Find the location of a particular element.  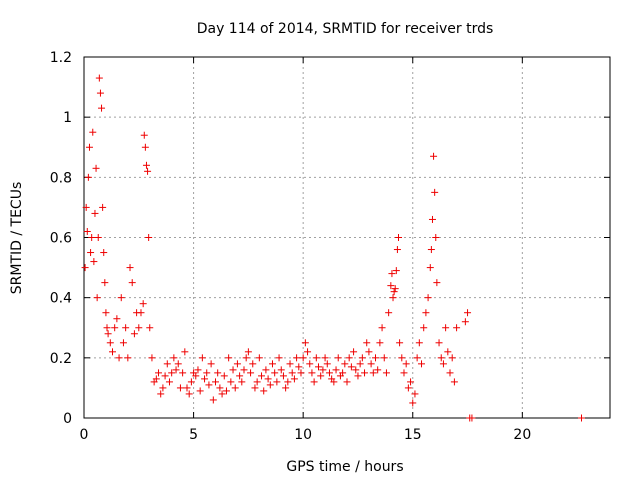

x-tick-label: 20 is located at coordinates (522, 435).